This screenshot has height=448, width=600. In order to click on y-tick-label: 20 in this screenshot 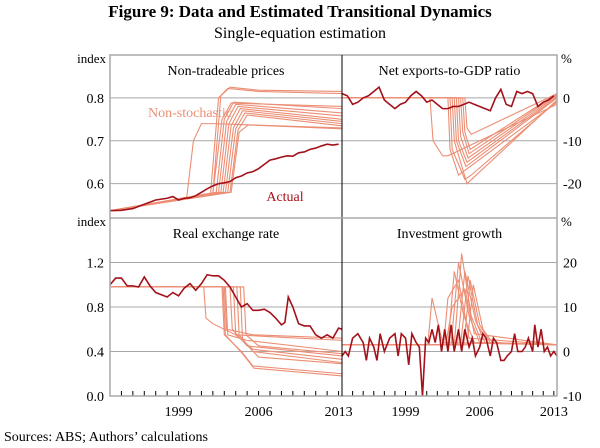, I will do `click(570, 264)`.